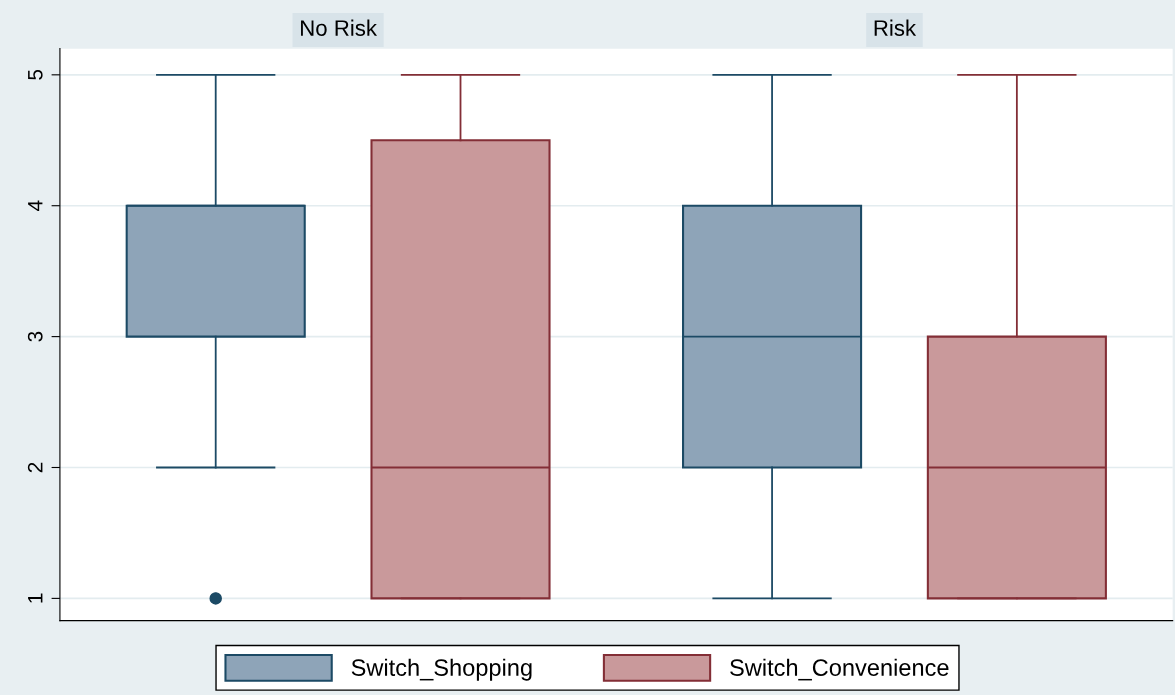 The width and height of the screenshot is (1175, 695). What do you see at coordinates (35, 336) in the screenshot?
I see `y-tick-label: 3` at bounding box center [35, 336].